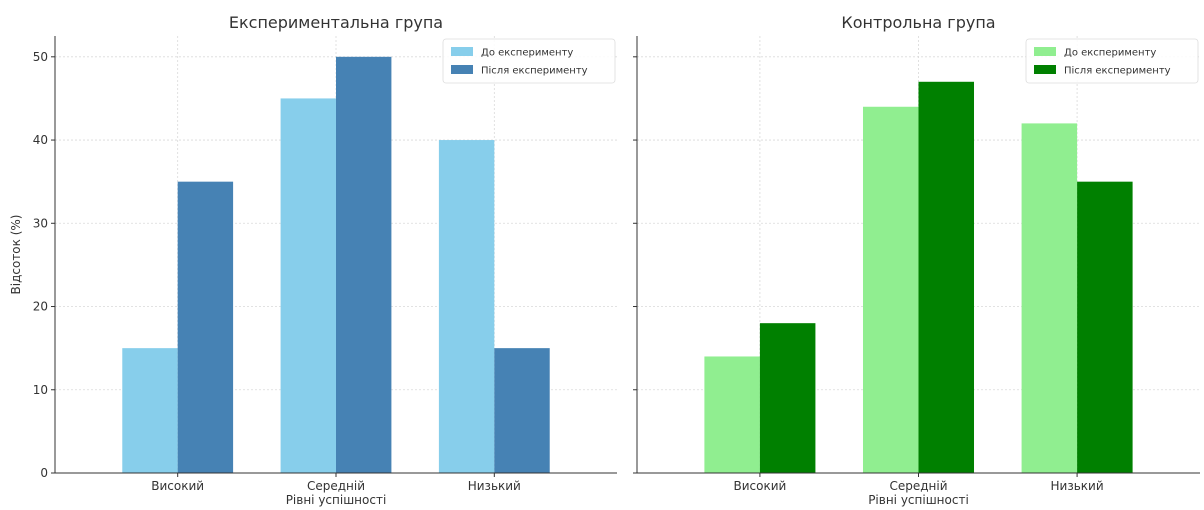 Image resolution: width=1204 pixels, height=510 pixels. Describe the element at coordinates (40, 140) in the screenshot. I see `y-tick-label: 40` at that location.